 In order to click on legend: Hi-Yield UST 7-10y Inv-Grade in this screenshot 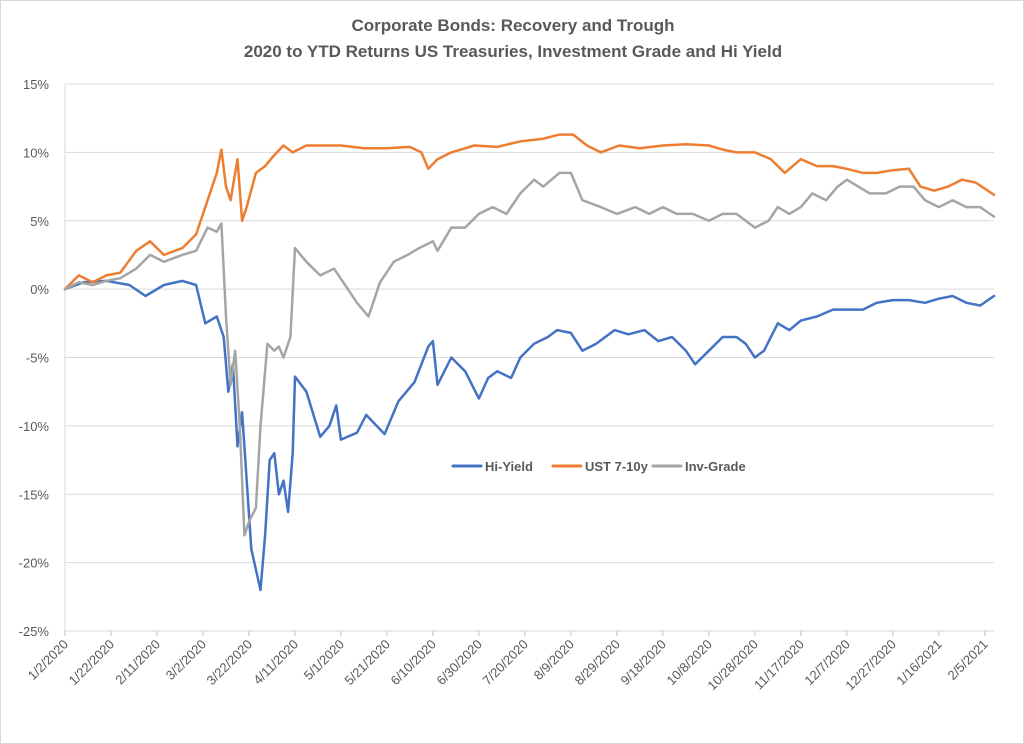, I will do `click(598, 466)`.